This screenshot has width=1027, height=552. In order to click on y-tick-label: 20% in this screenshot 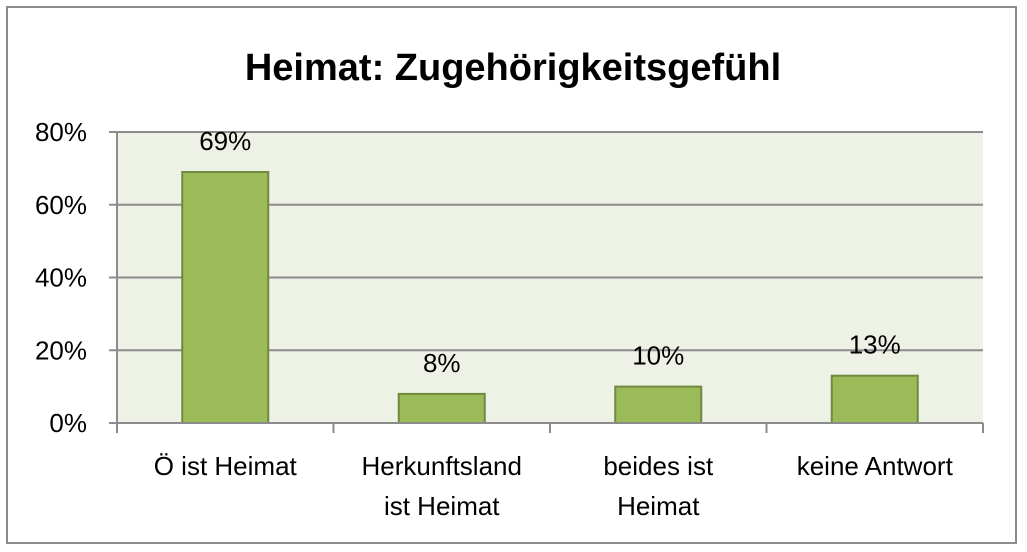, I will do `click(61, 350)`.